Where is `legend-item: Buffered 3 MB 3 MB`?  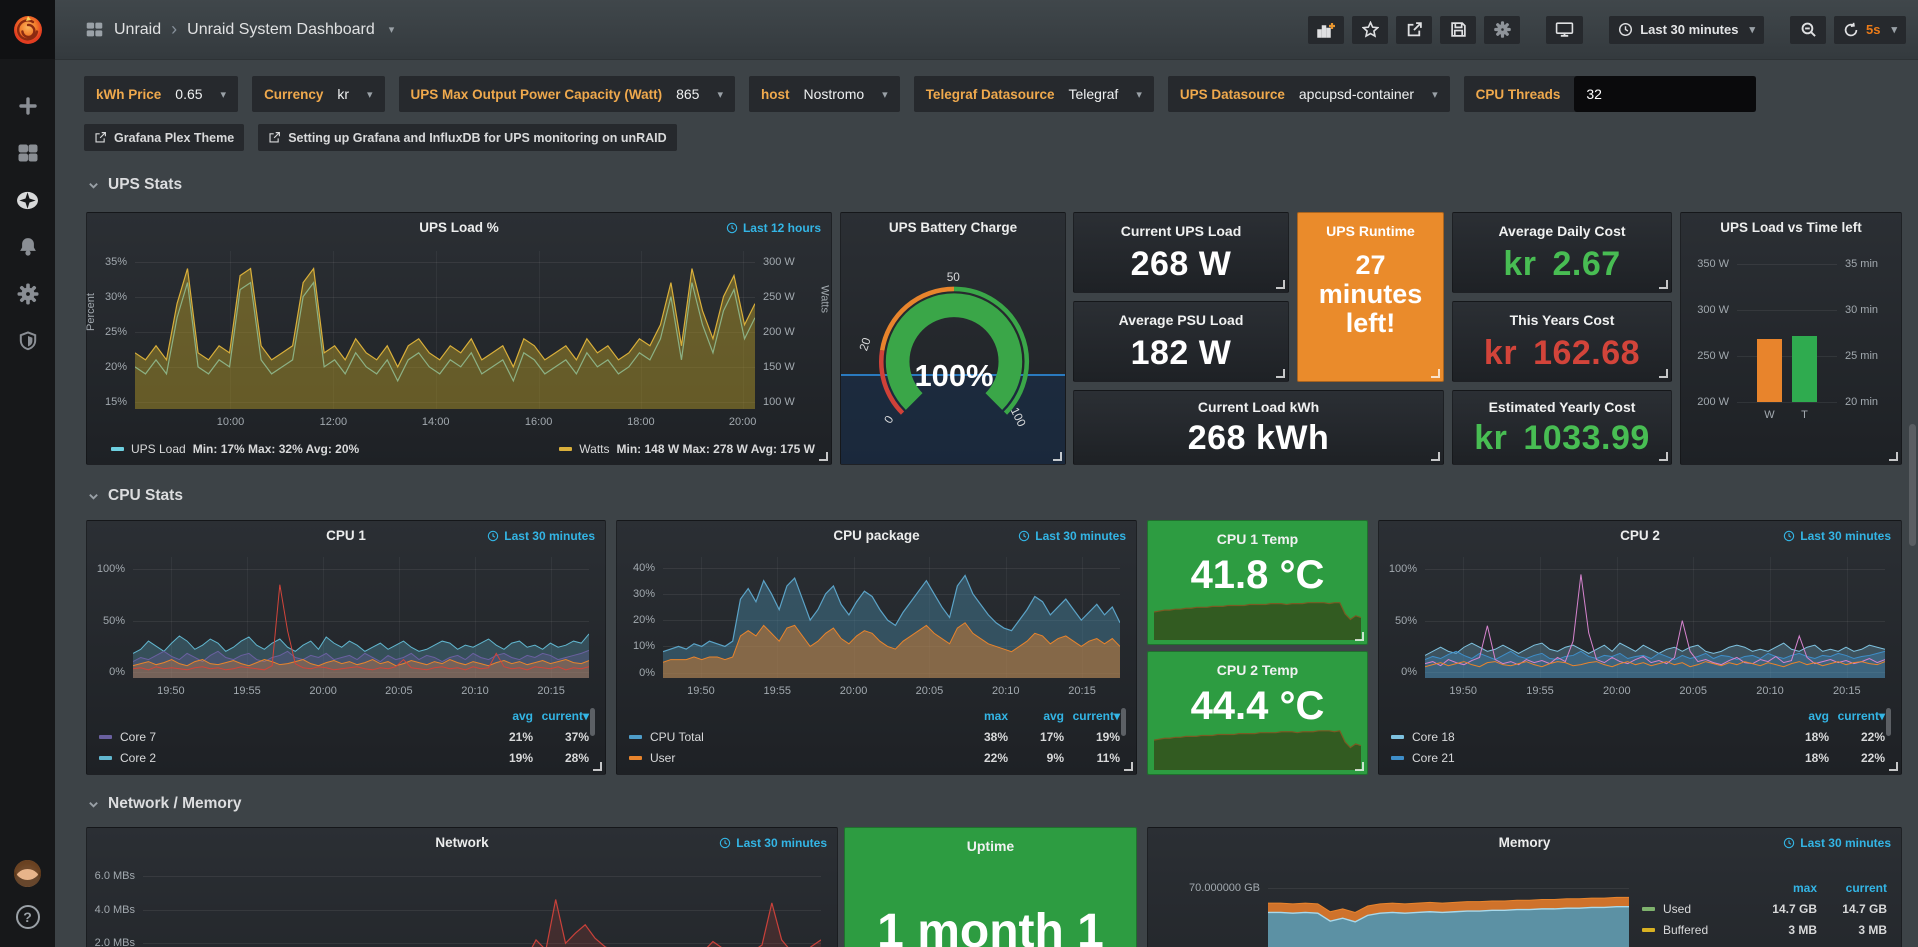
legend-item: Buffered 3 MB 3 MB is located at coordinates (1764, 929).